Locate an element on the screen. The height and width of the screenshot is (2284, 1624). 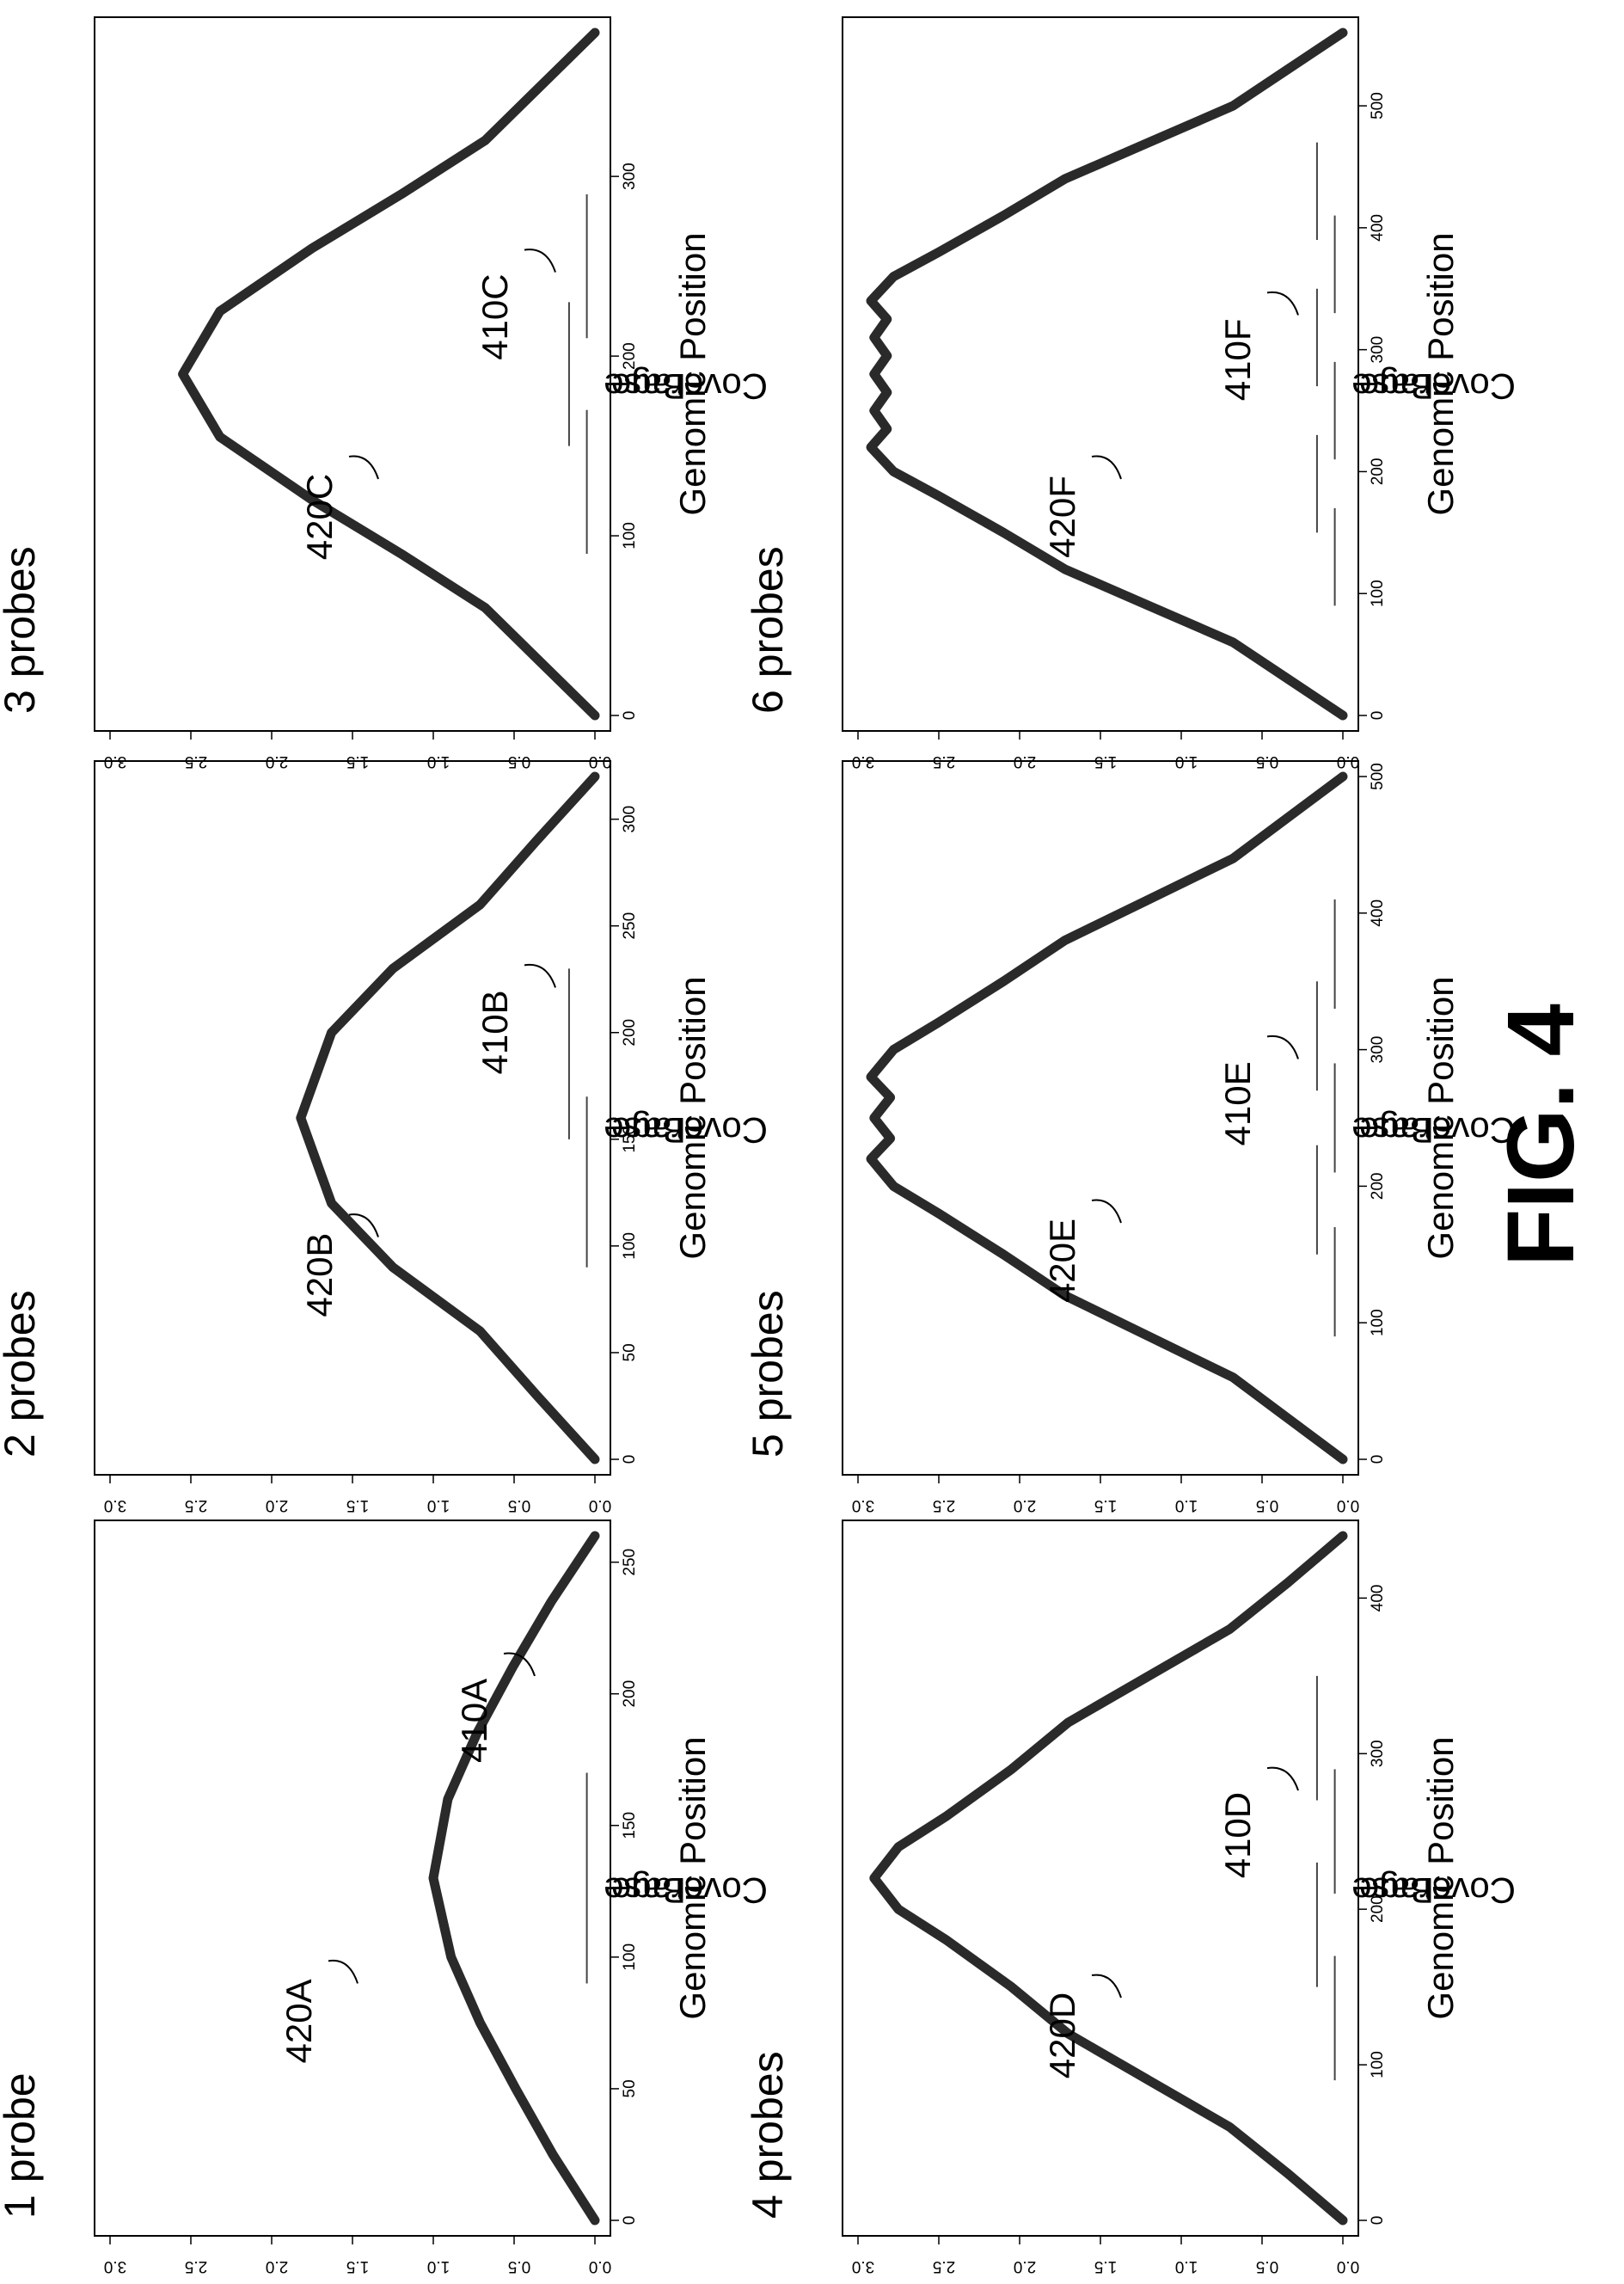
probe-ref-label: 410B is located at coordinates (495, 1032).